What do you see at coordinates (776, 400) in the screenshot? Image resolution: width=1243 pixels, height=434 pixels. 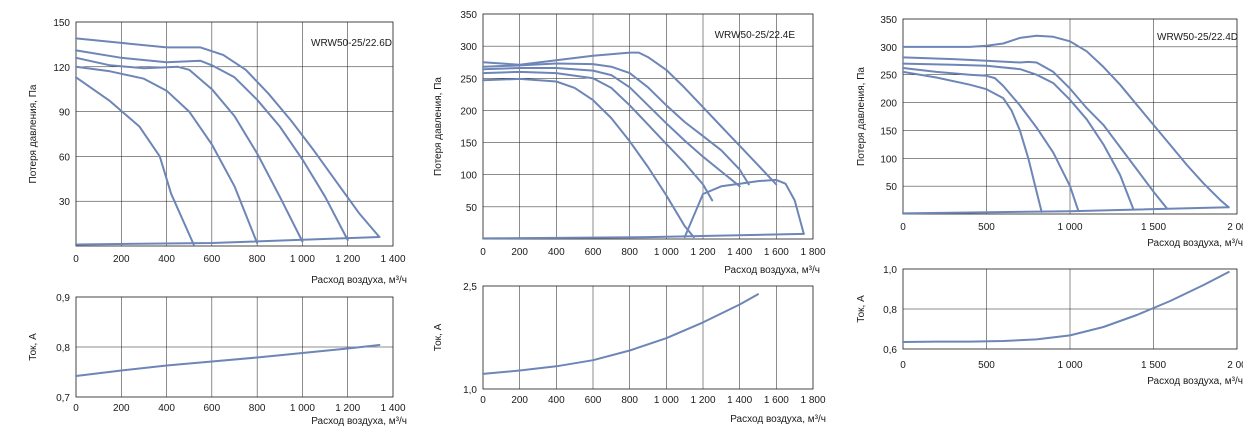 I see `x-tick-label: 1 600` at bounding box center [776, 400].